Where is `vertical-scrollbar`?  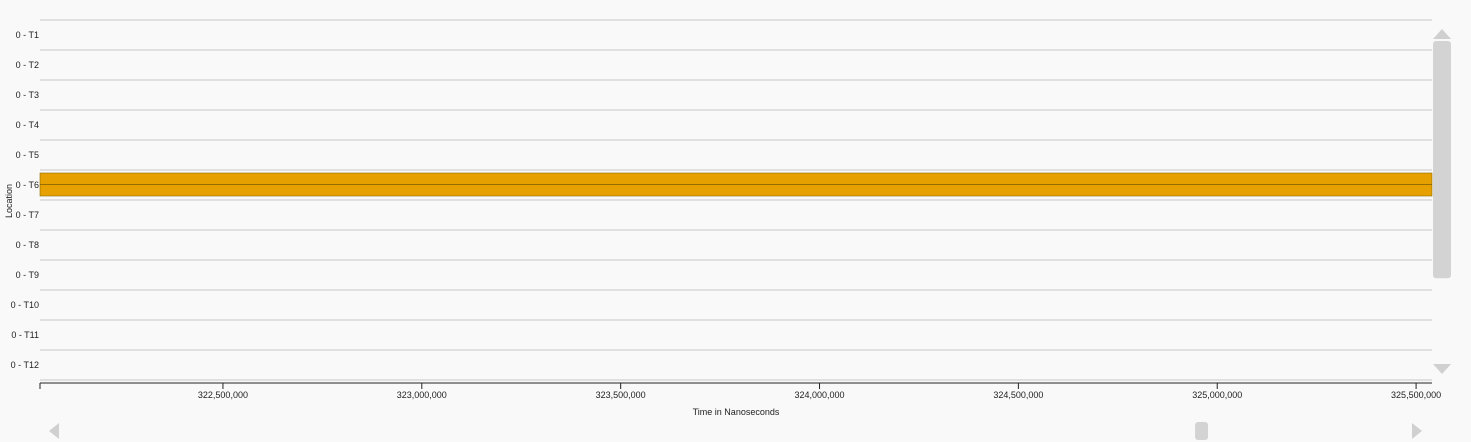 vertical-scrollbar is located at coordinates (1442, 201).